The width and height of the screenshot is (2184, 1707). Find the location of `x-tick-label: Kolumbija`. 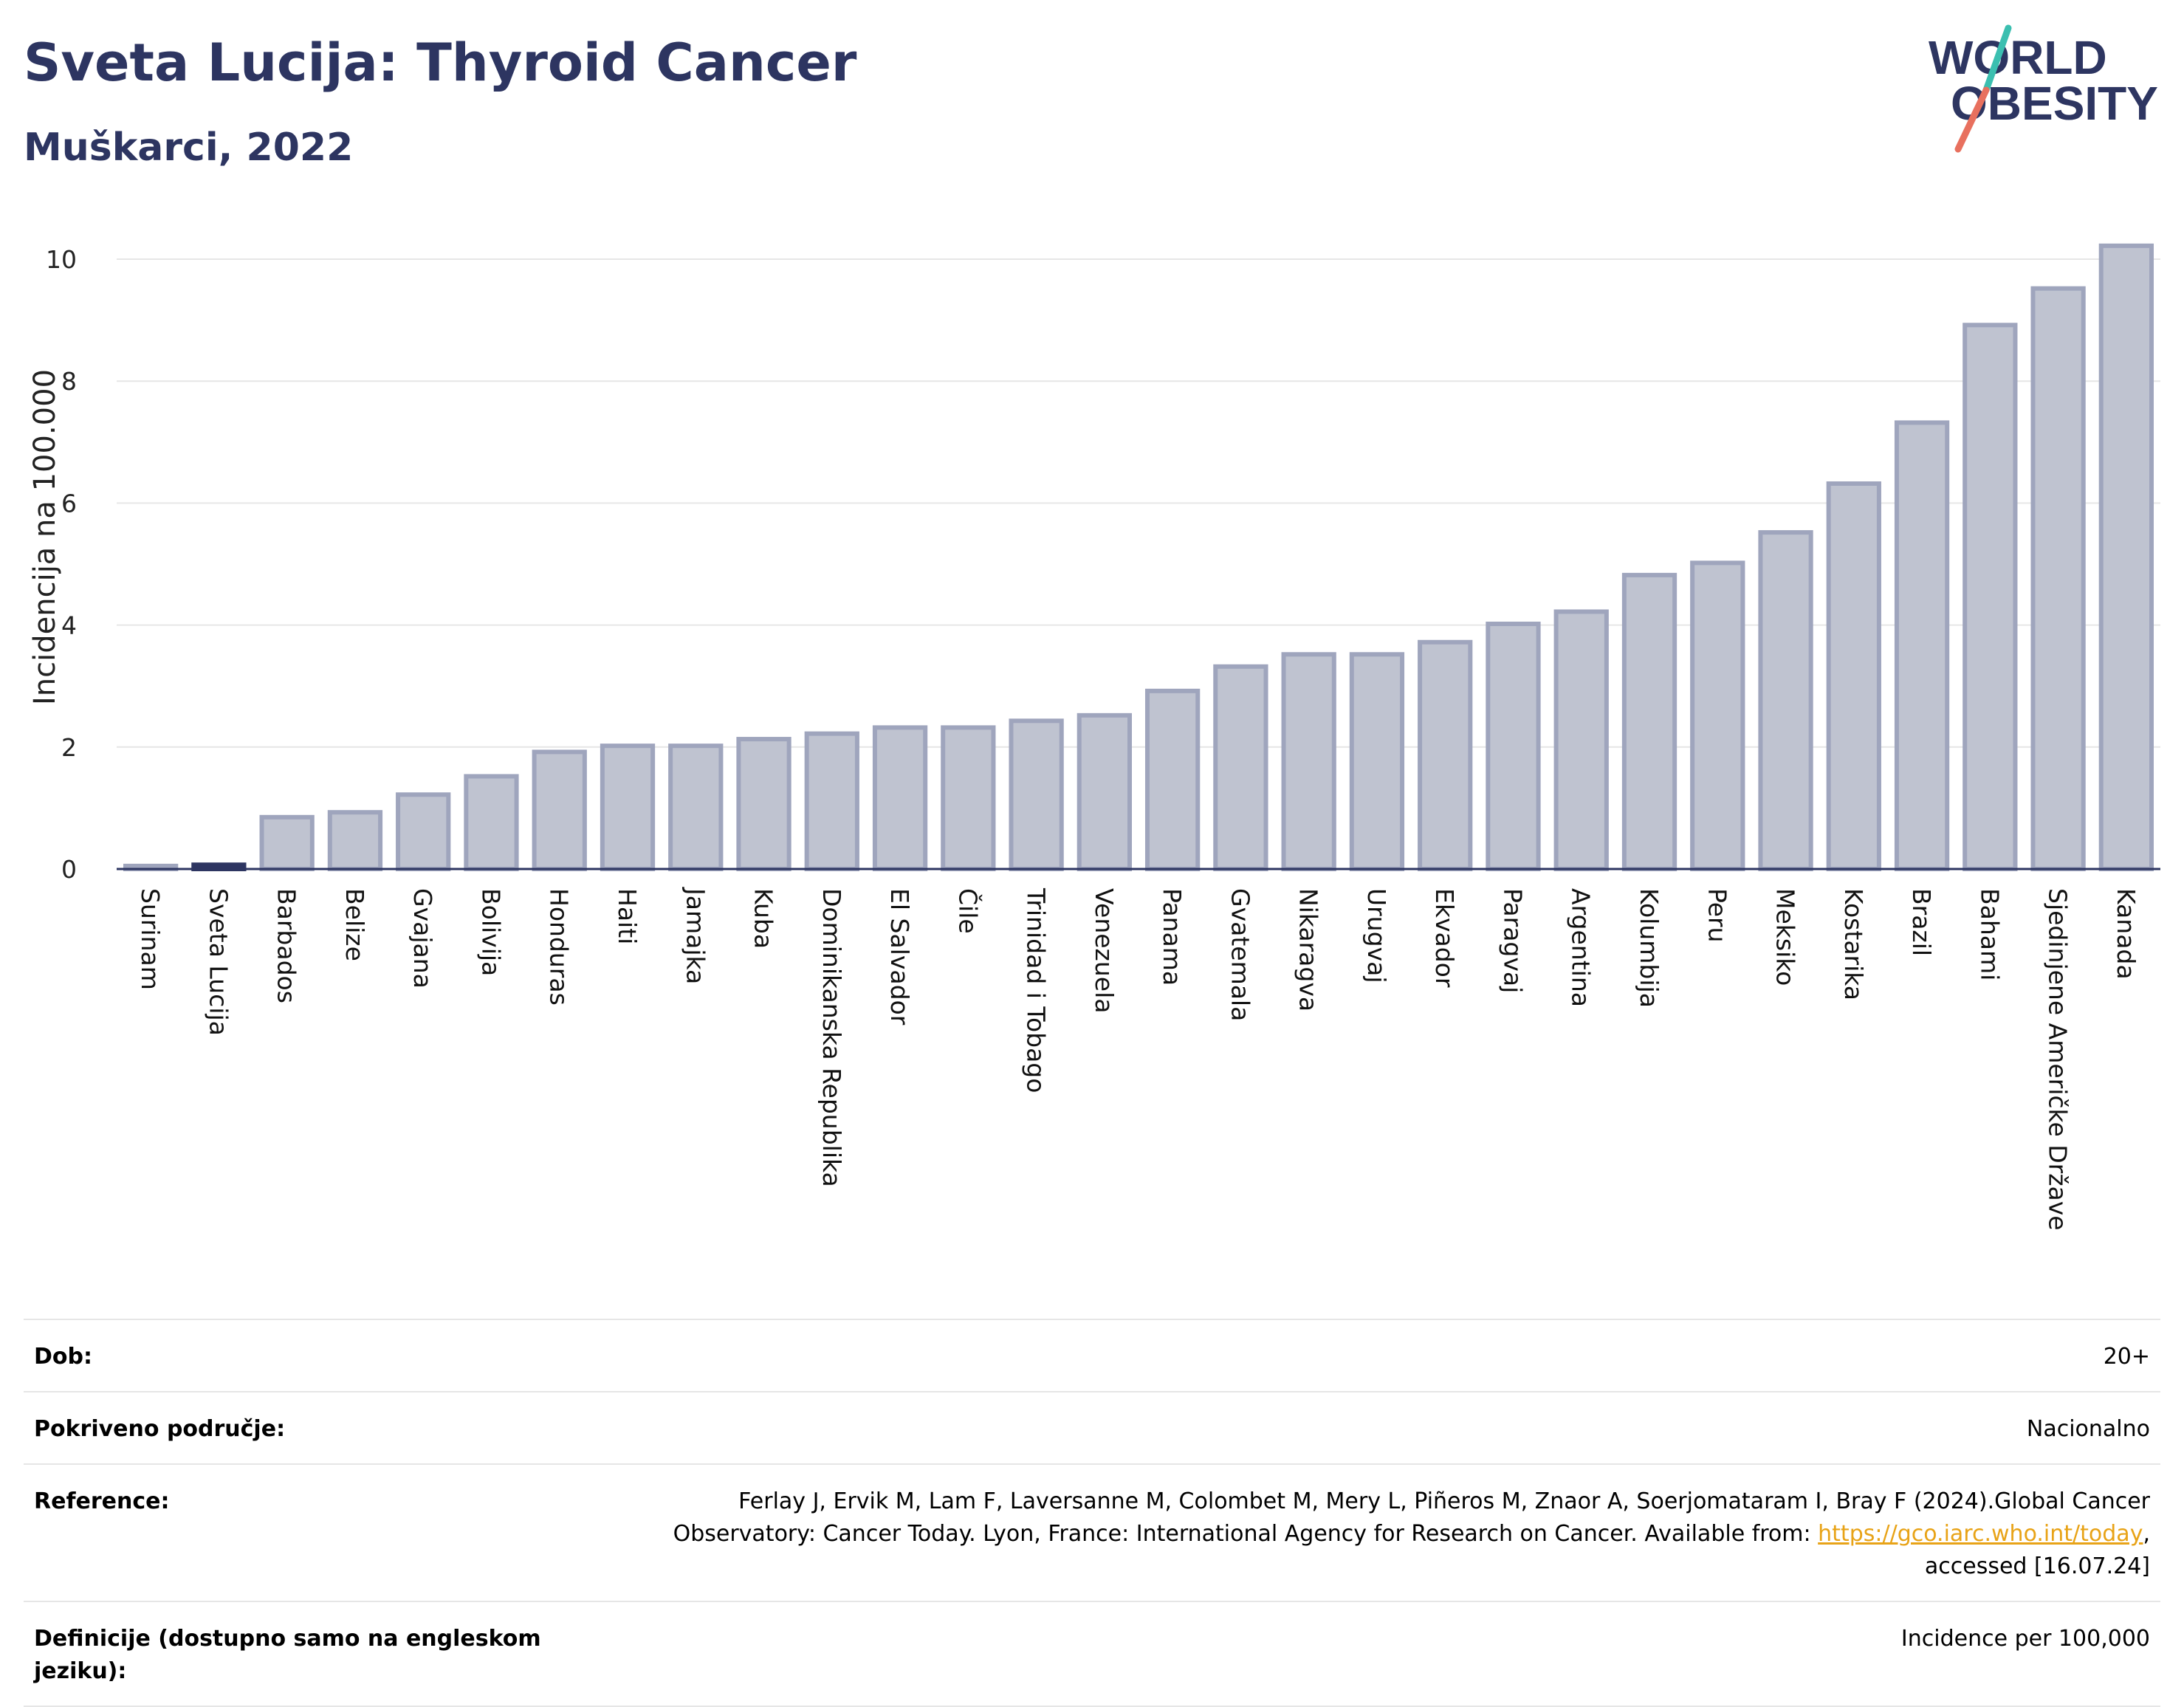

x-tick-label: Kolumbija is located at coordinates (1649, 948).